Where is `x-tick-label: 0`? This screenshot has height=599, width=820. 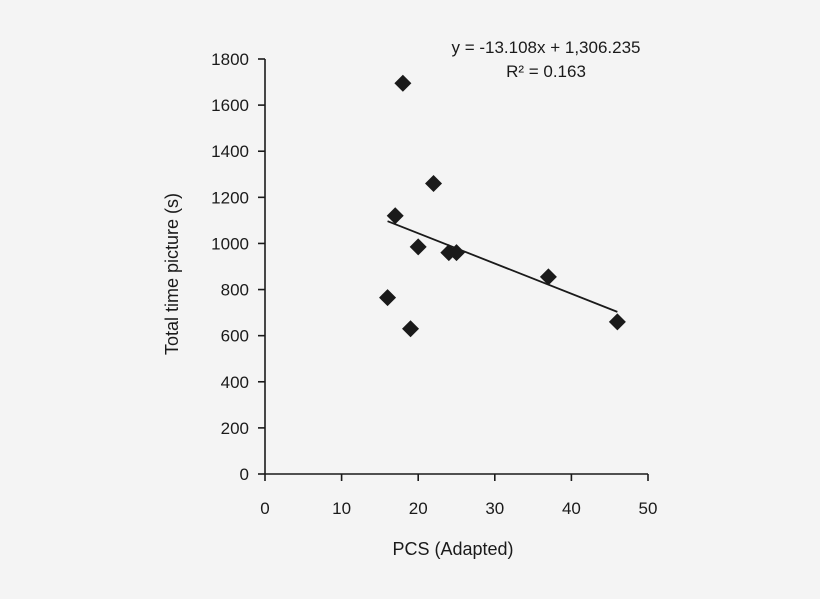
x-tick-label: 0 is located at coordinates (264, 508).